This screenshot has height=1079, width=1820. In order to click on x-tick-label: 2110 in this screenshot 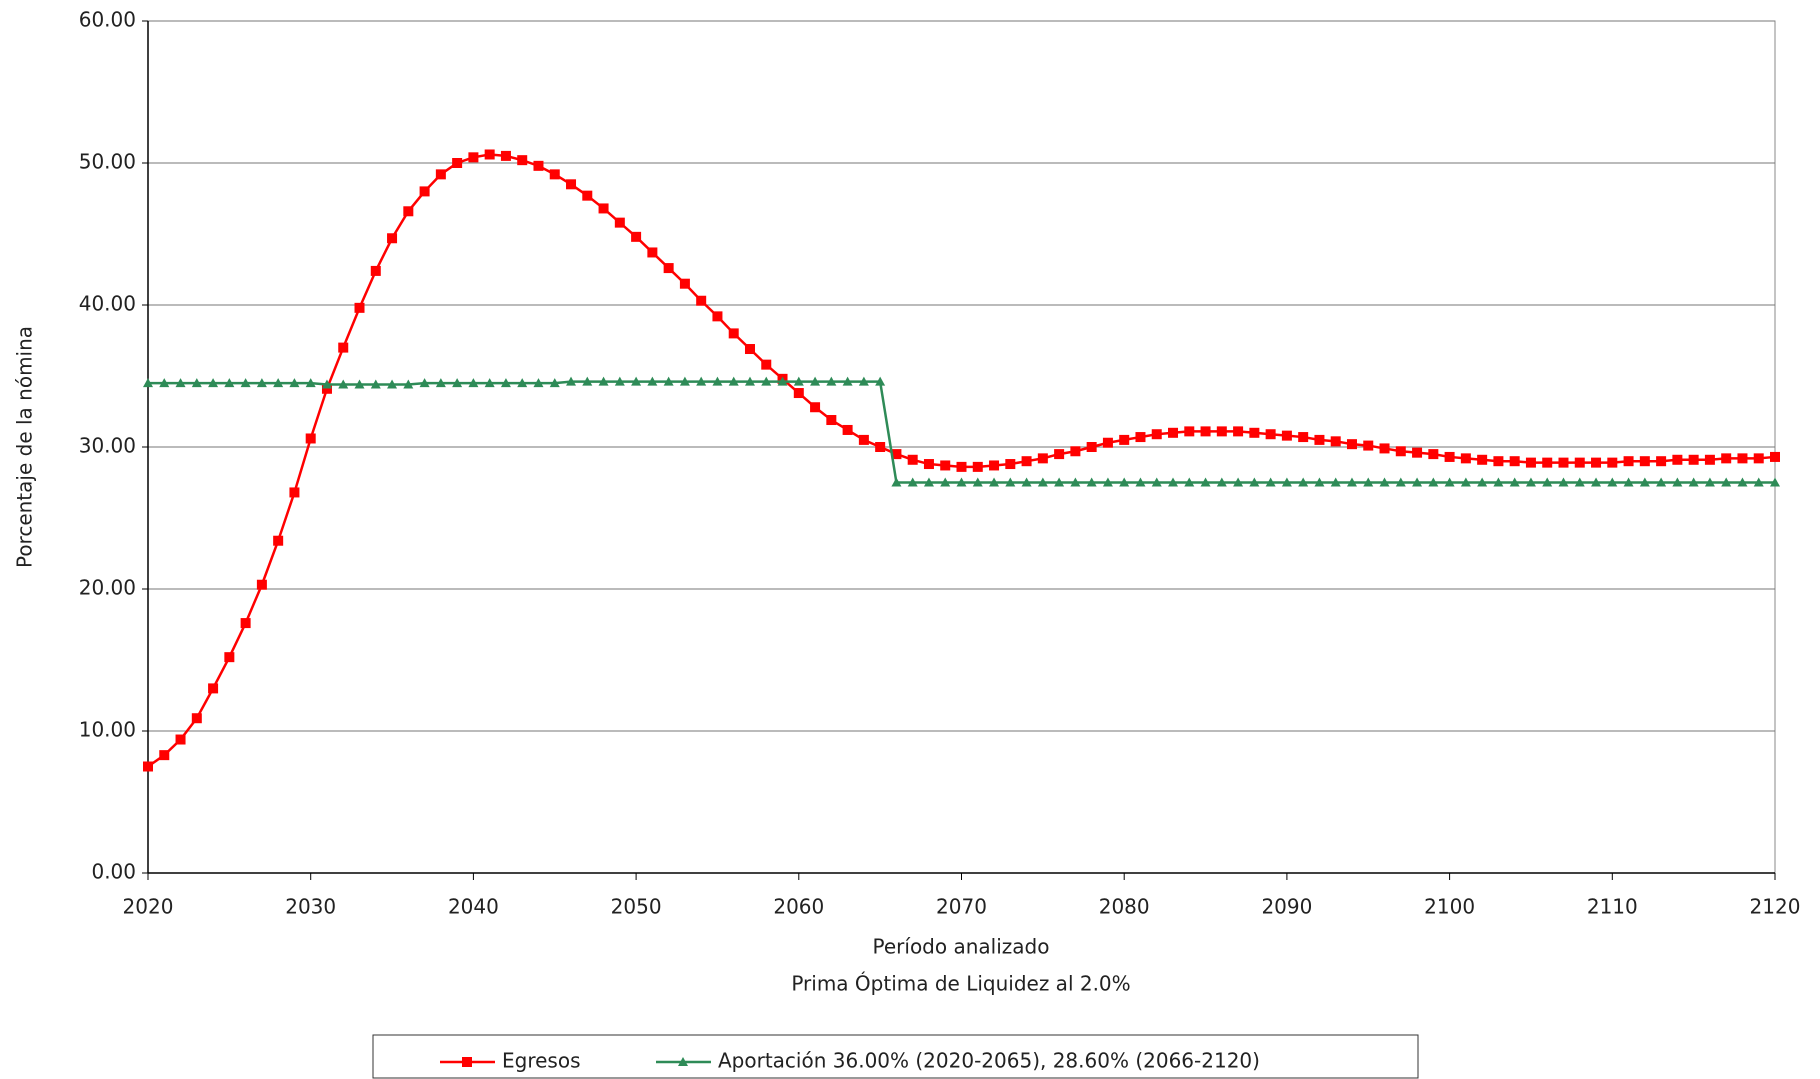, I will do `click(1612, 907)`.